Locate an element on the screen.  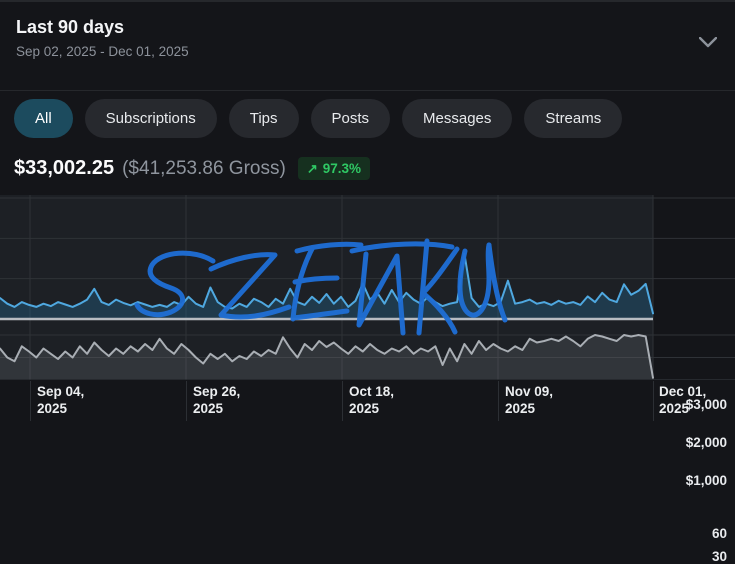
date-range-text: Sep 02, 2025 - Dec 01, 2025 is located at coordinates (102, 51).